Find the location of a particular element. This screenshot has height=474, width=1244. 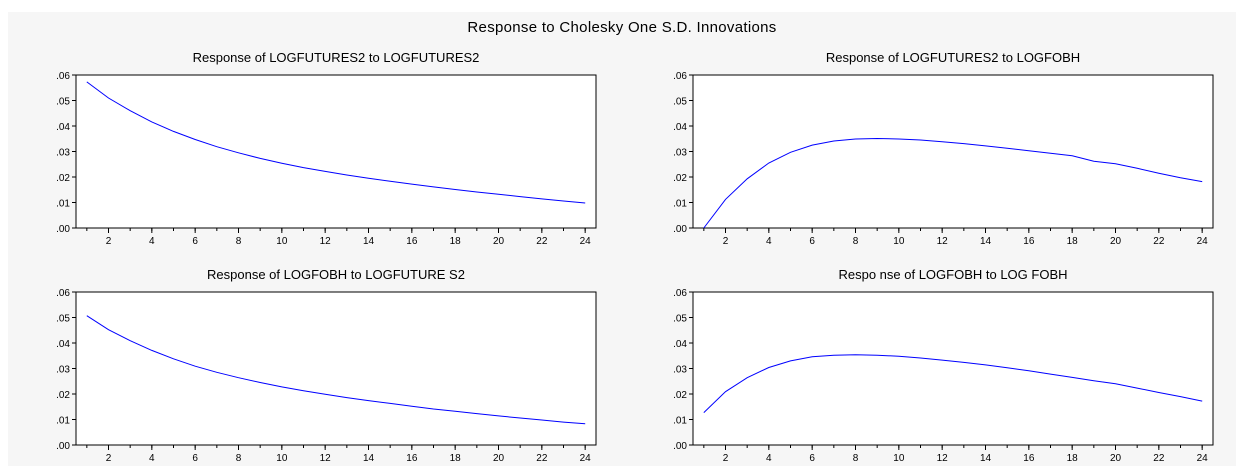

chart-3-x-tick-label: 6 is located at coordinates (195, 458).